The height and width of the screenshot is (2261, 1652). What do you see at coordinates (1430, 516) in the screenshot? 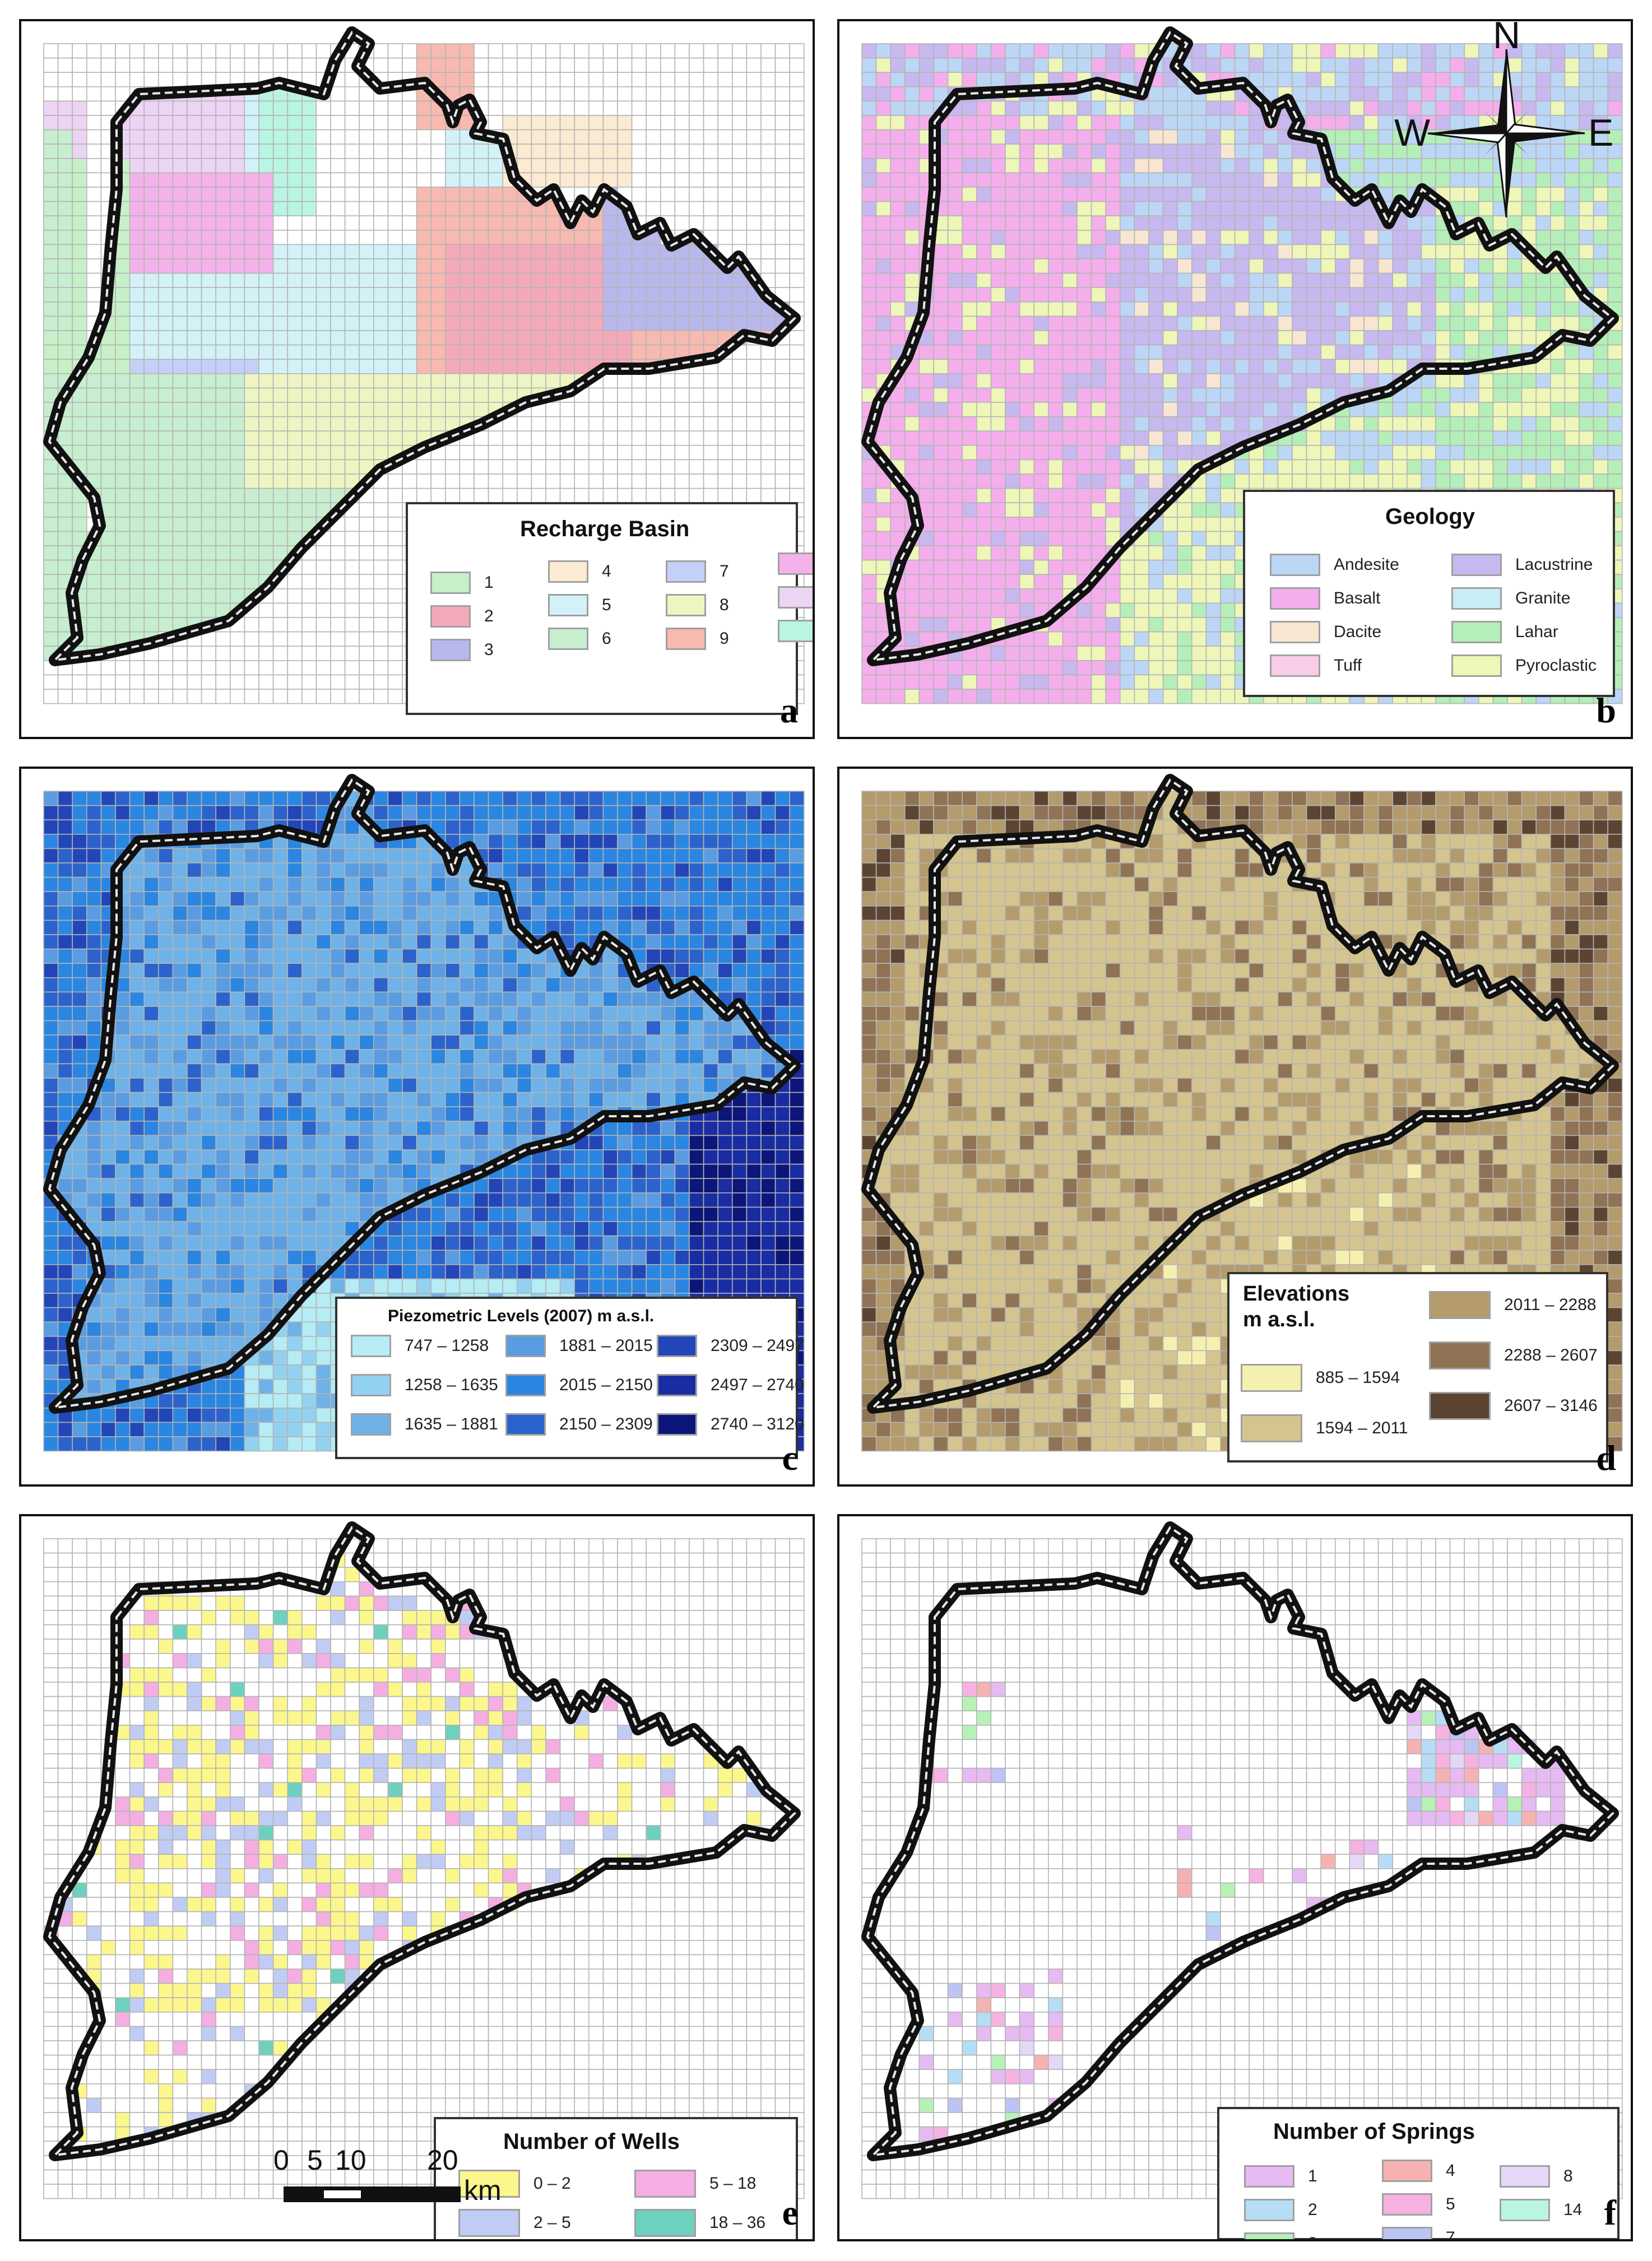
I see `legend-title: Geology` at bounding box center [1430, 516].